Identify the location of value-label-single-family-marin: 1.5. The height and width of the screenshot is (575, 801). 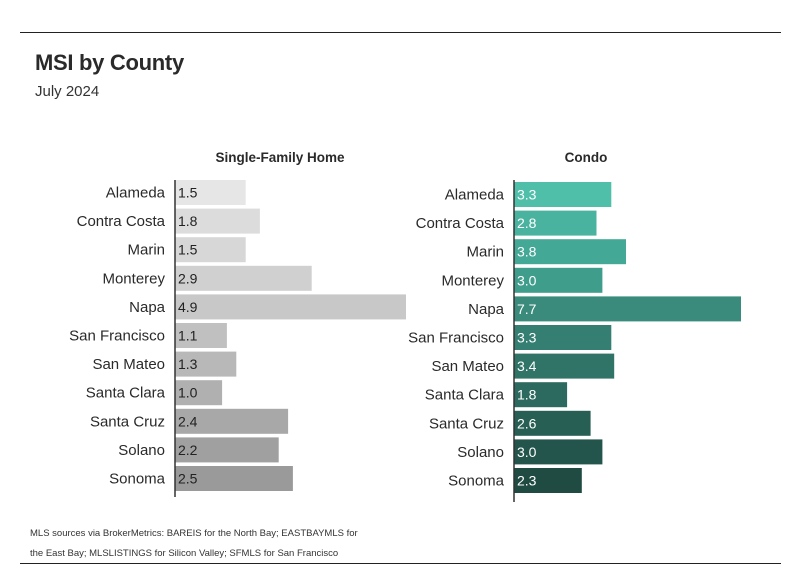
(188, 250).